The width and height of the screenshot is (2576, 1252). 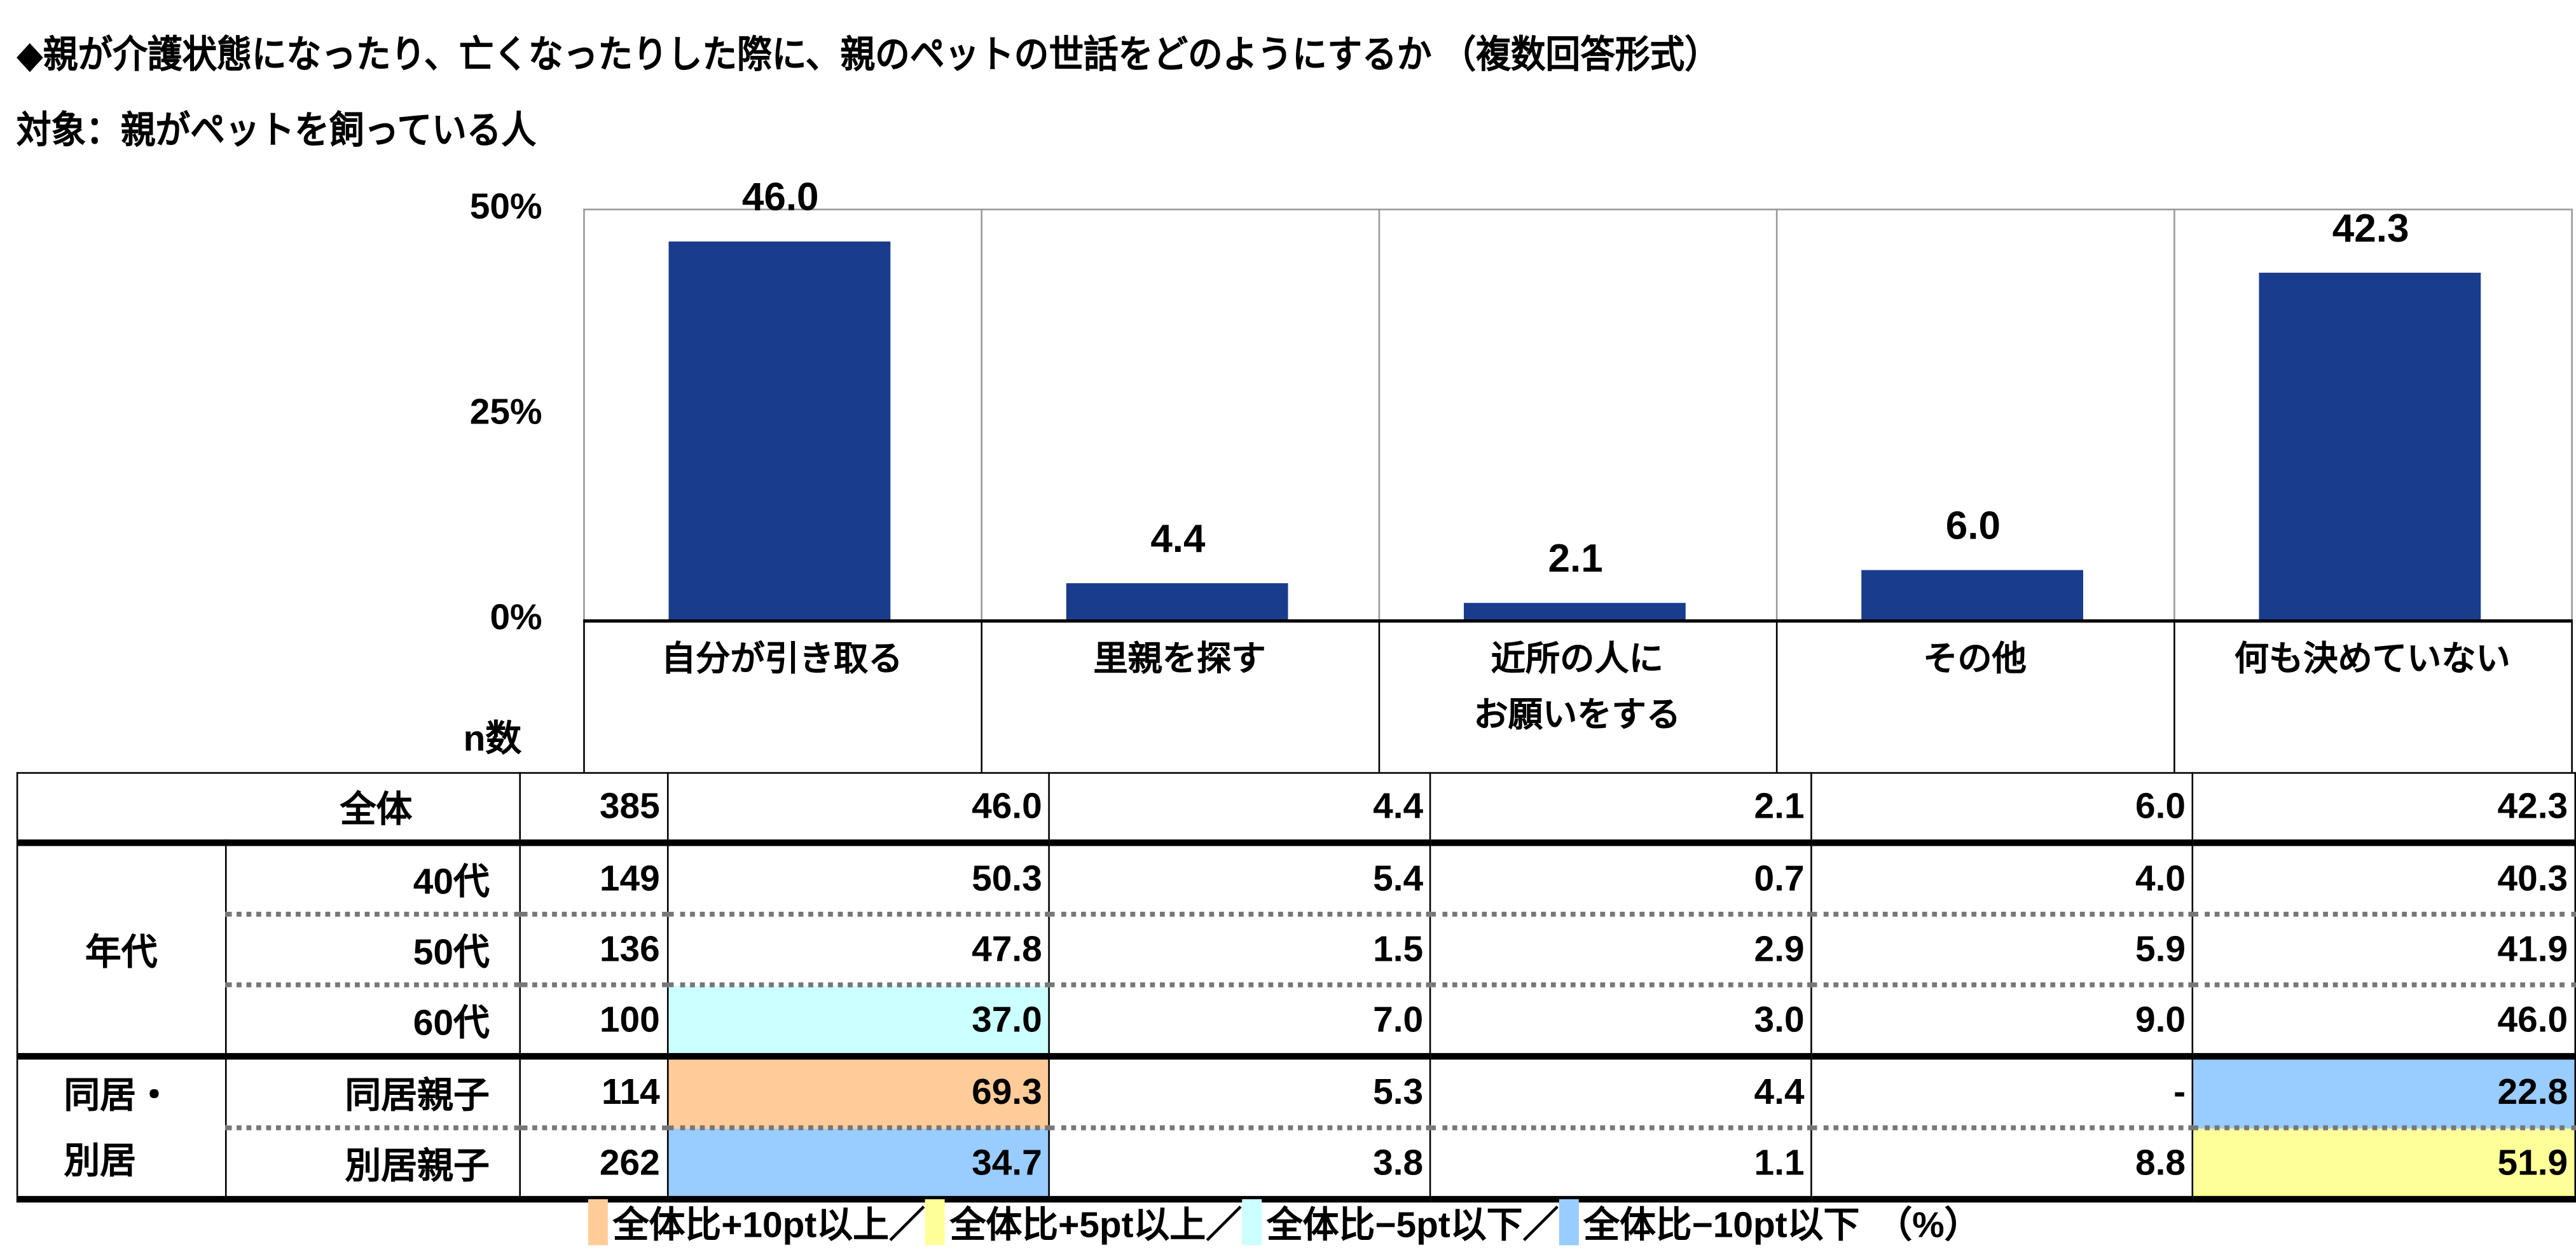 What do you see at coordinates (1721, 1225) in the screenshot?
I see `legend-label: 全体比−10pt以下` at bounding box center [1721, 1225].